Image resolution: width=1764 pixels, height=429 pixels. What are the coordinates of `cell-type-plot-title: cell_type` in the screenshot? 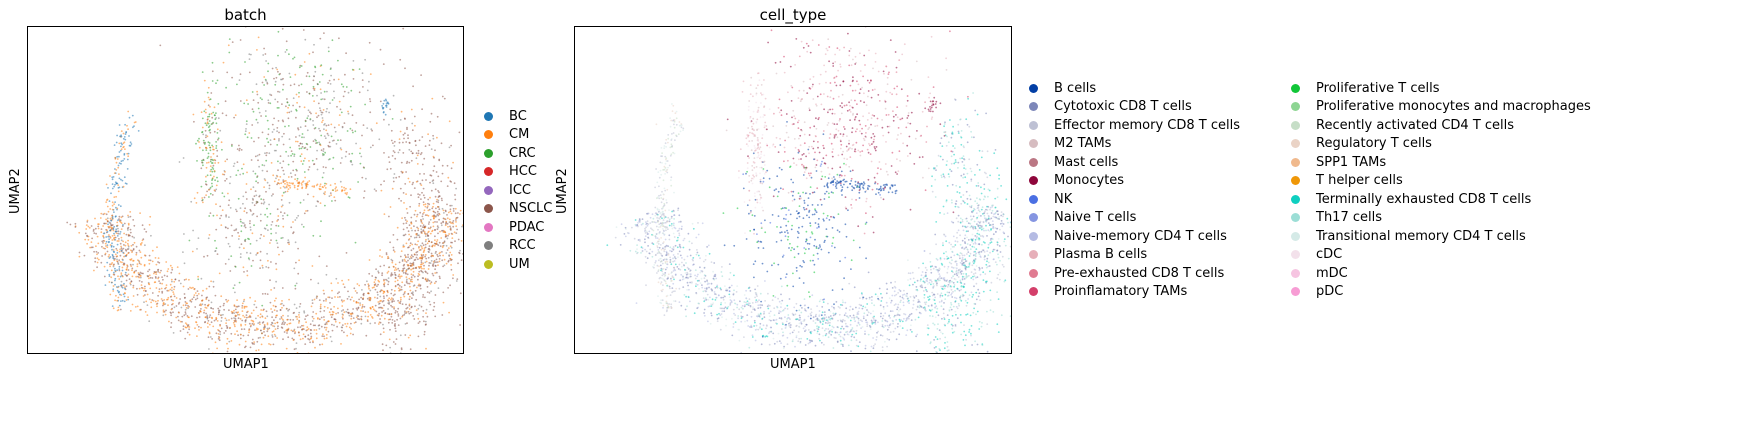 It's located at (793, 15).